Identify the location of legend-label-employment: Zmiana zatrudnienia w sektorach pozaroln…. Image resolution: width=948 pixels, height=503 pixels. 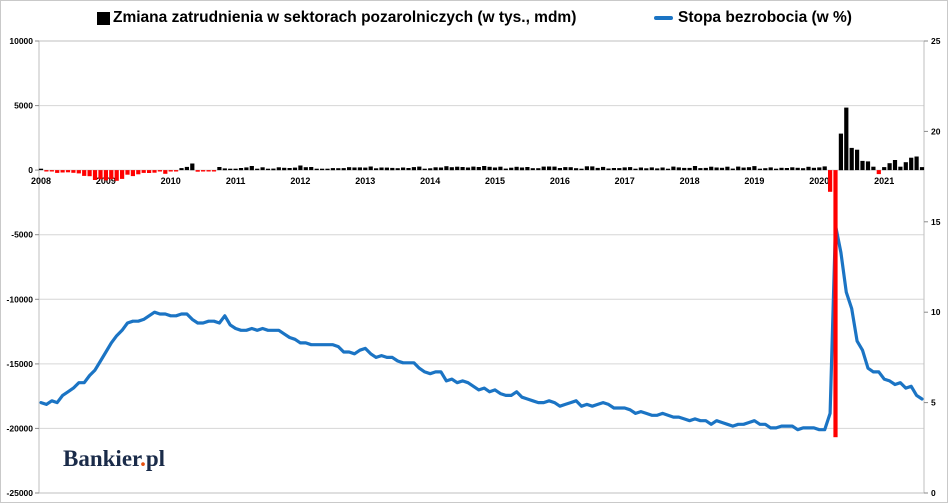
(345, 17).